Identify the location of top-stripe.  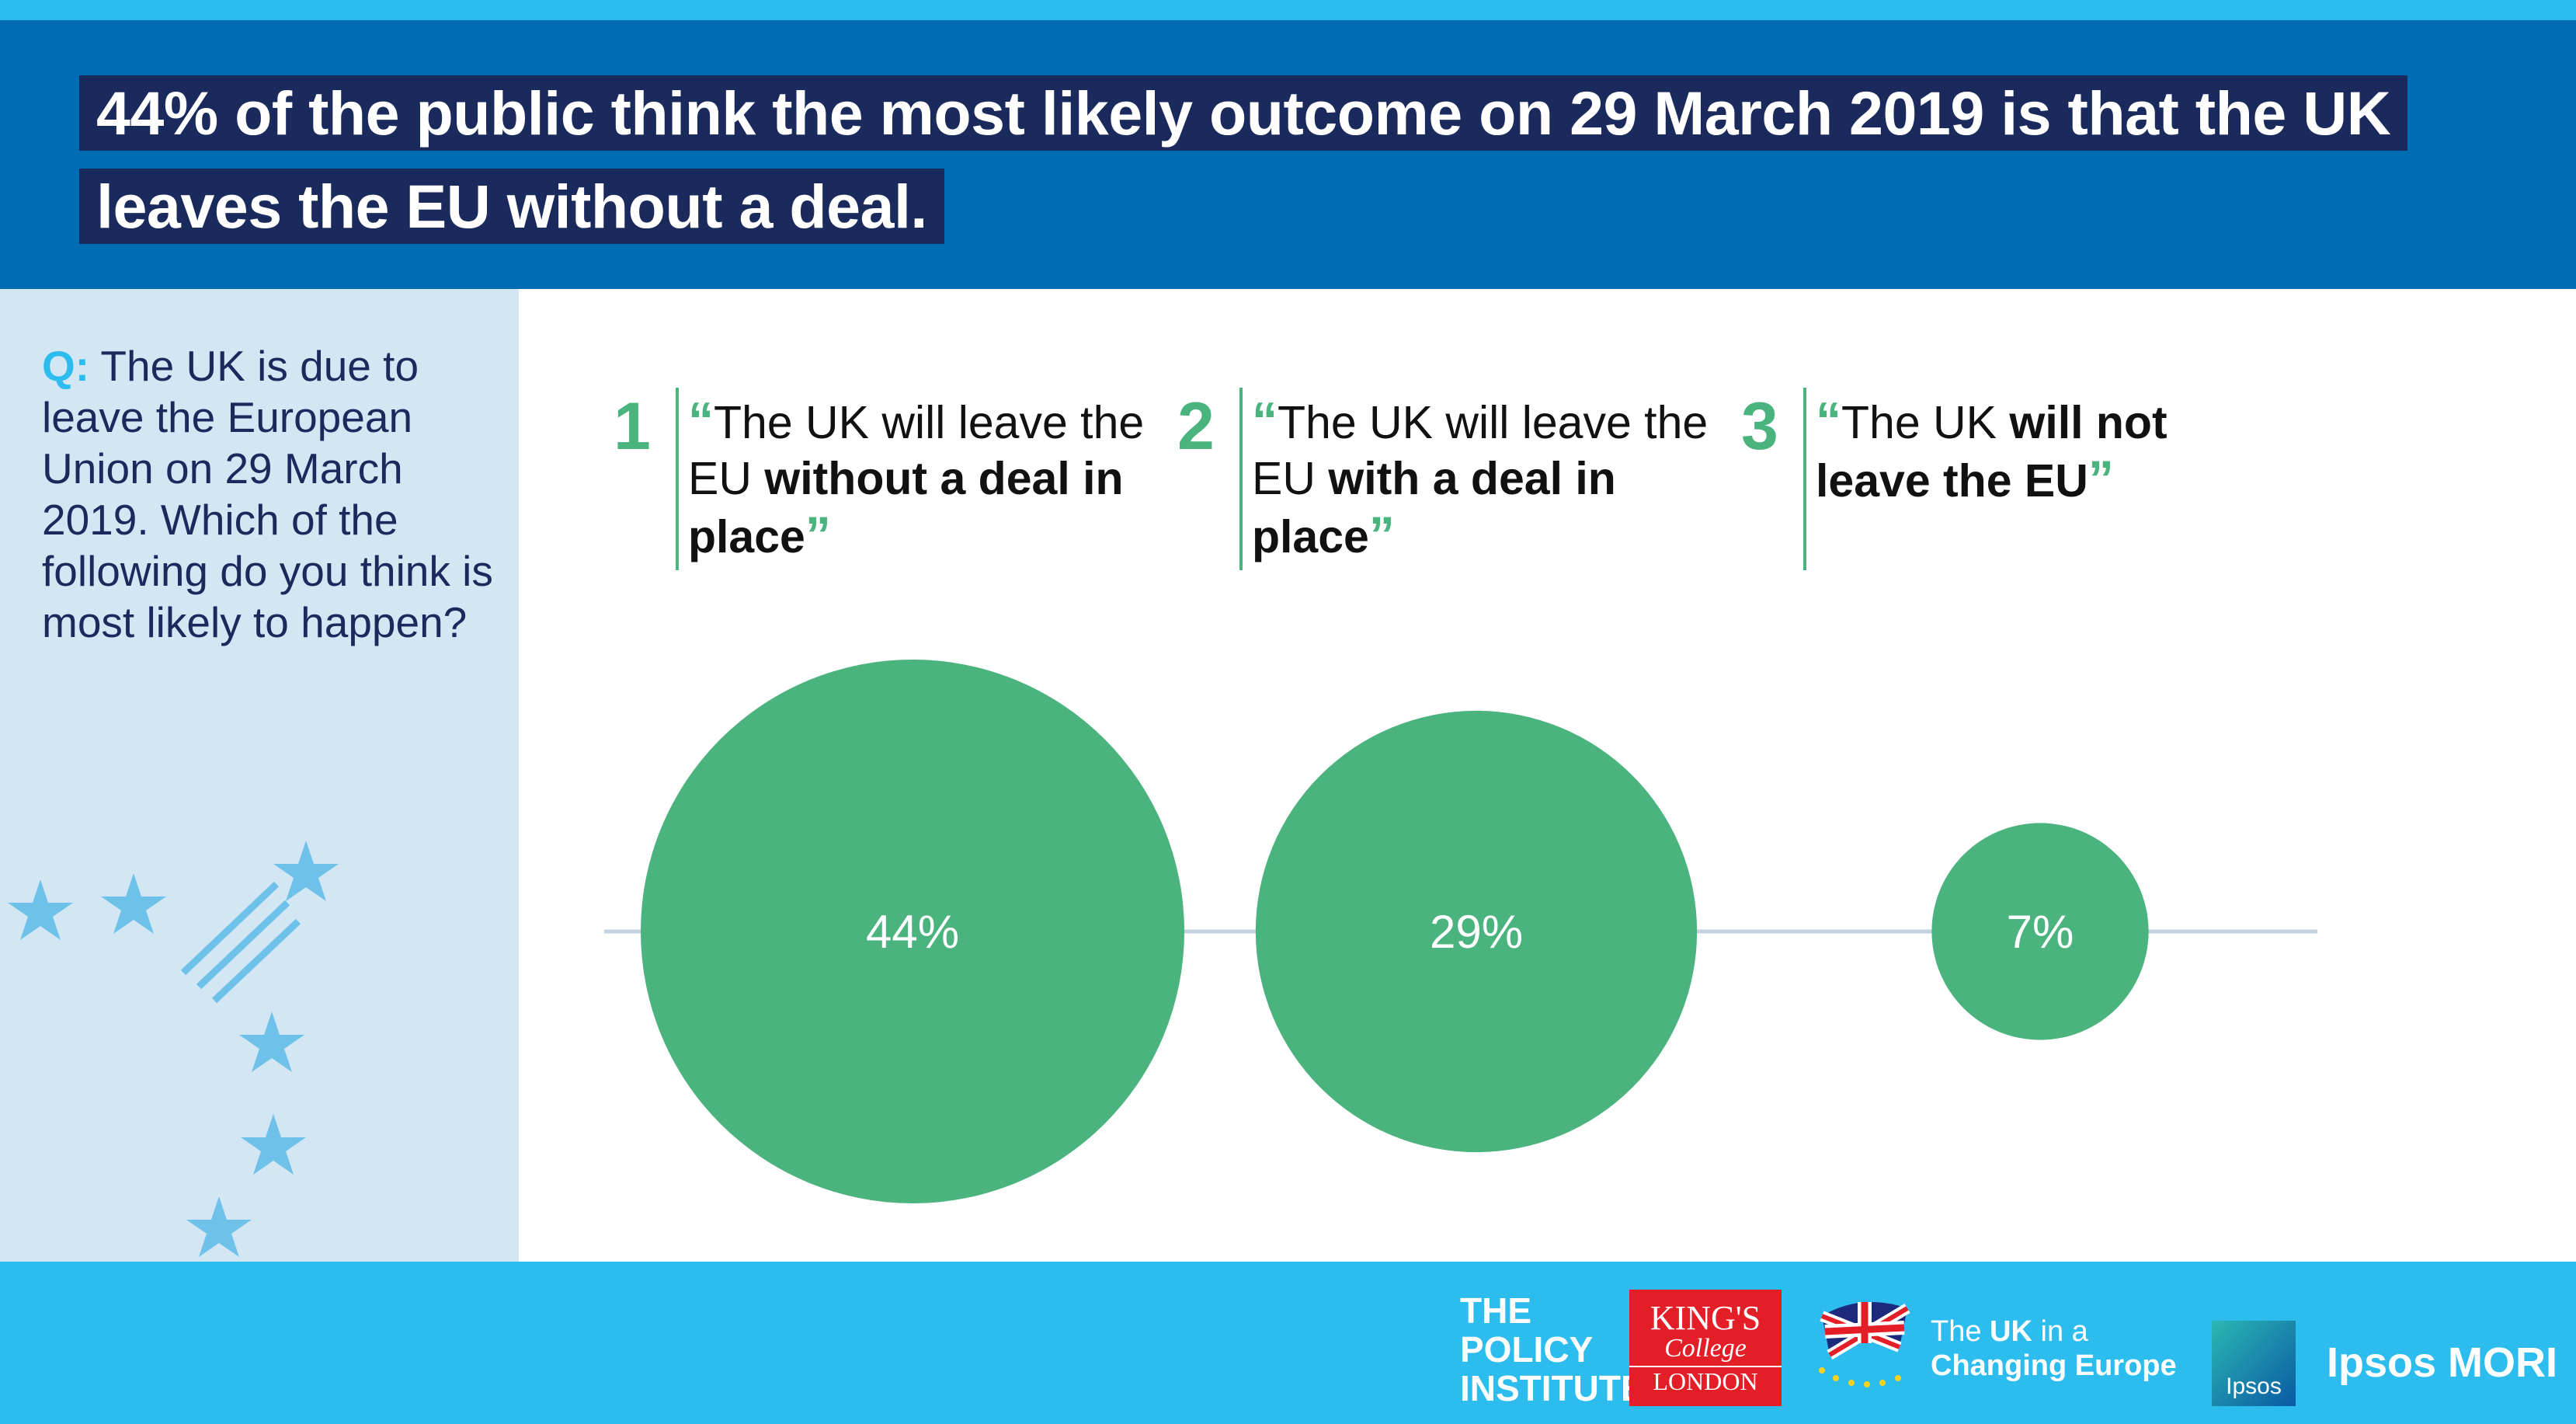
(1288, 10).